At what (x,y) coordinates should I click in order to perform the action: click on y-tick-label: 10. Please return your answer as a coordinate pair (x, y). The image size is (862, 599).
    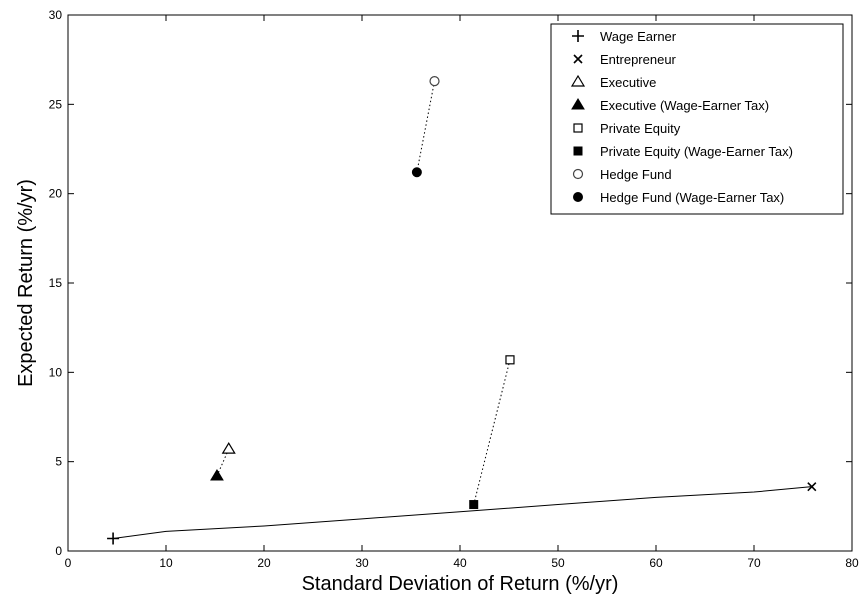
    Looking at the image, I should click on (56, 372).